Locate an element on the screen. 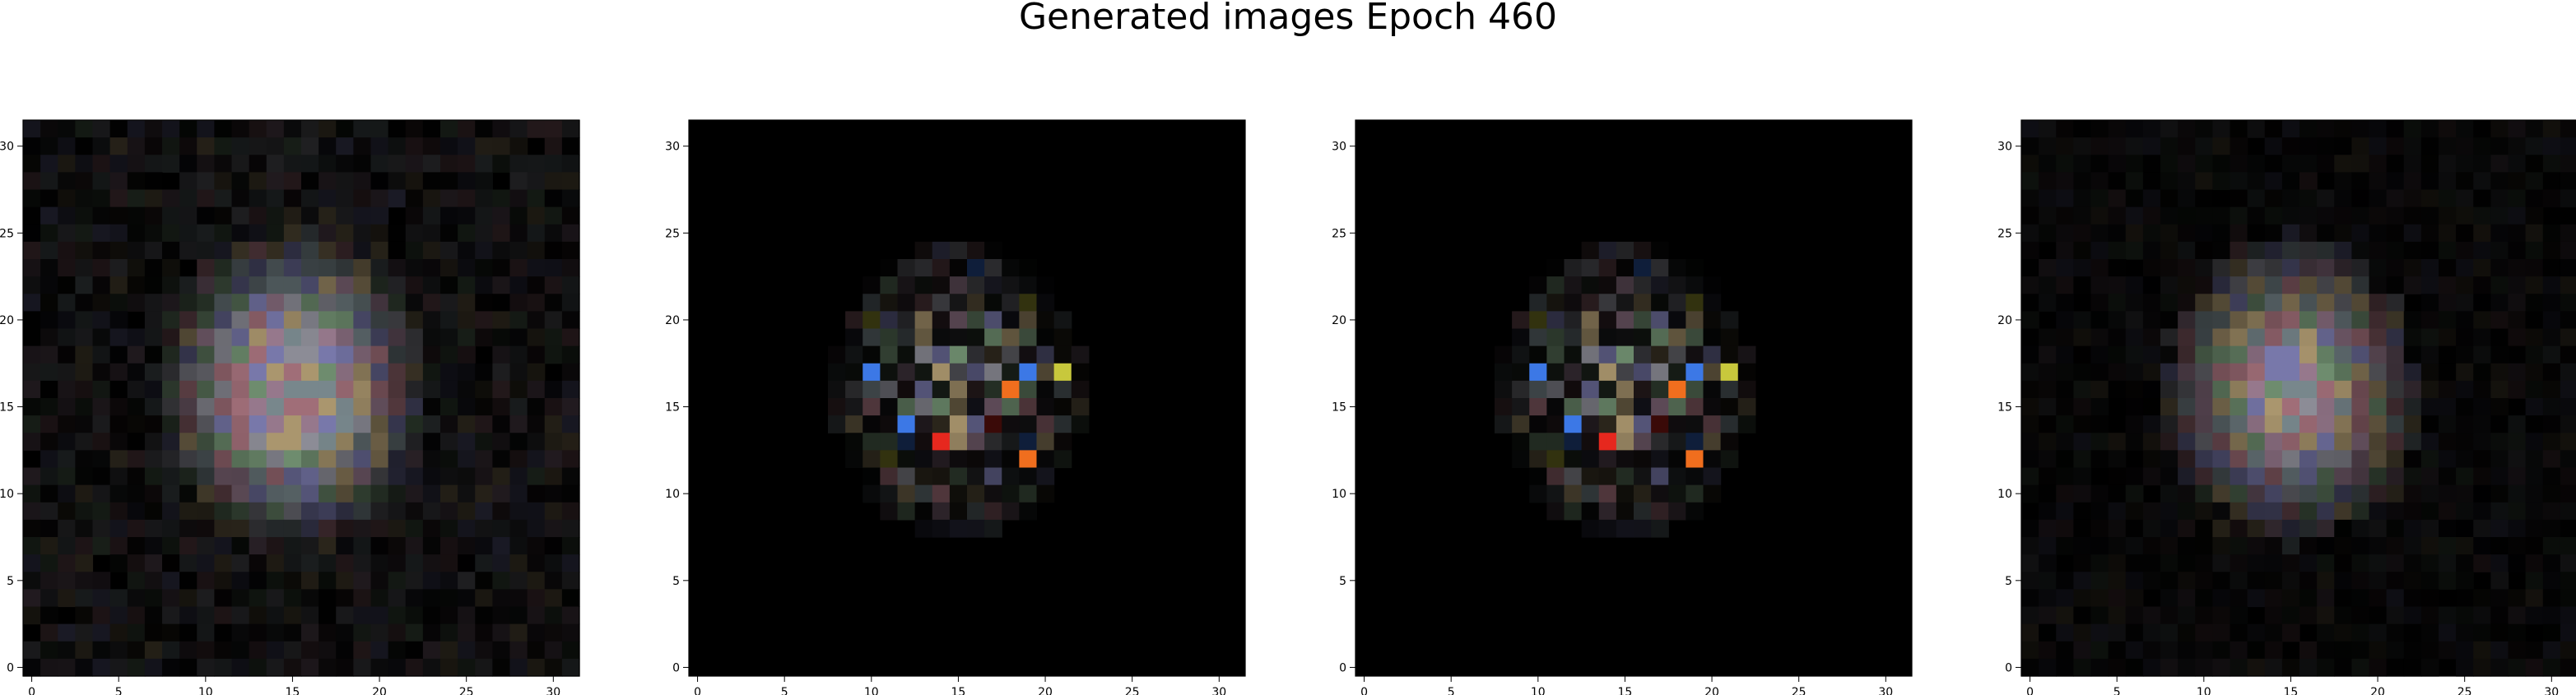  x-tick-label: 20 is located at coordinates (379, 690).